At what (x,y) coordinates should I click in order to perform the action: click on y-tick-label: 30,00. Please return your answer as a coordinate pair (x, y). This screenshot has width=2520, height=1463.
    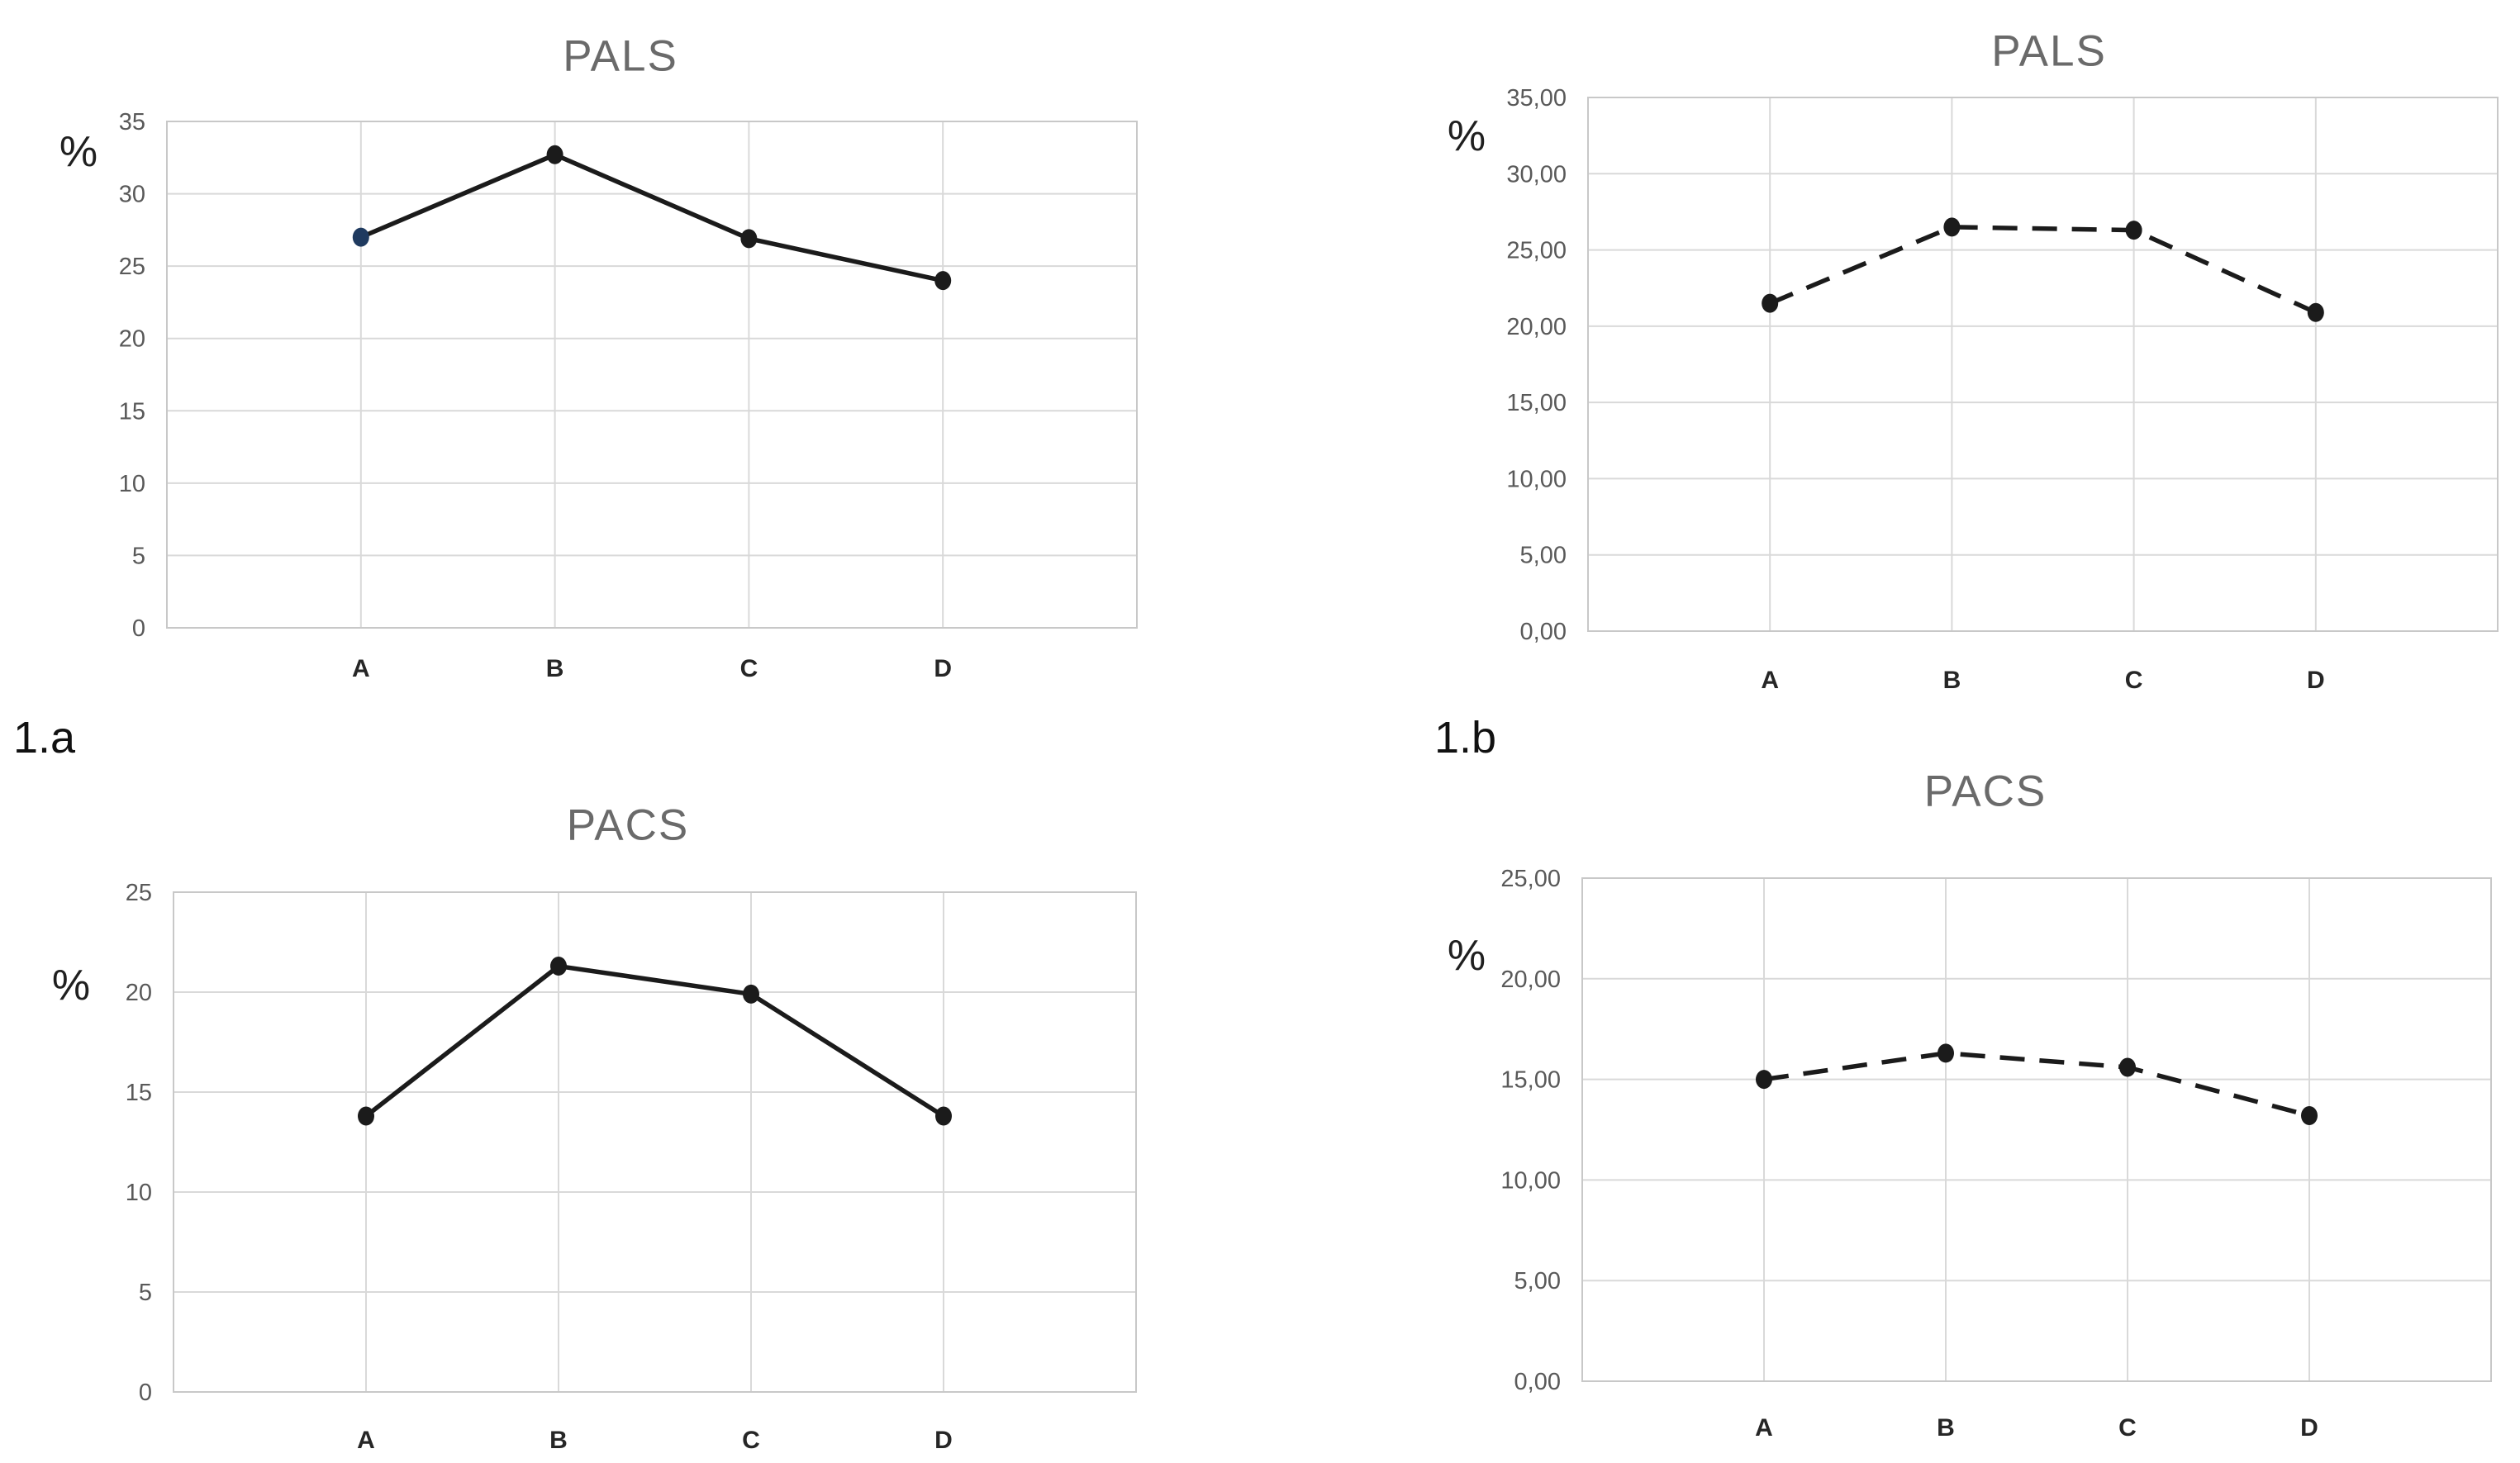
    Looking at the image, I should click on (1536, 174).